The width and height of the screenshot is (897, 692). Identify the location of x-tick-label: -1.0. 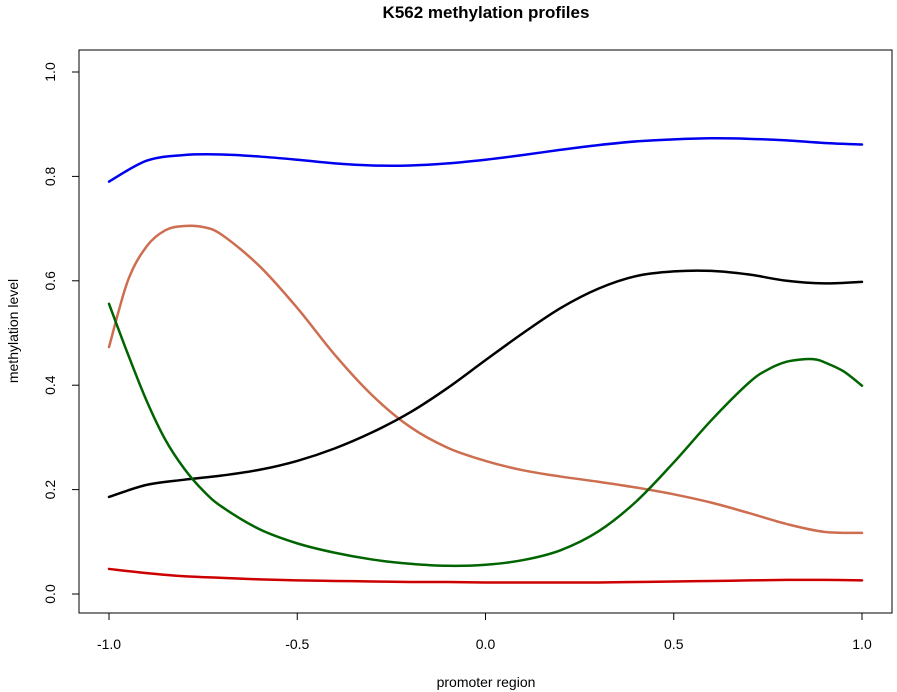
(109, 644).